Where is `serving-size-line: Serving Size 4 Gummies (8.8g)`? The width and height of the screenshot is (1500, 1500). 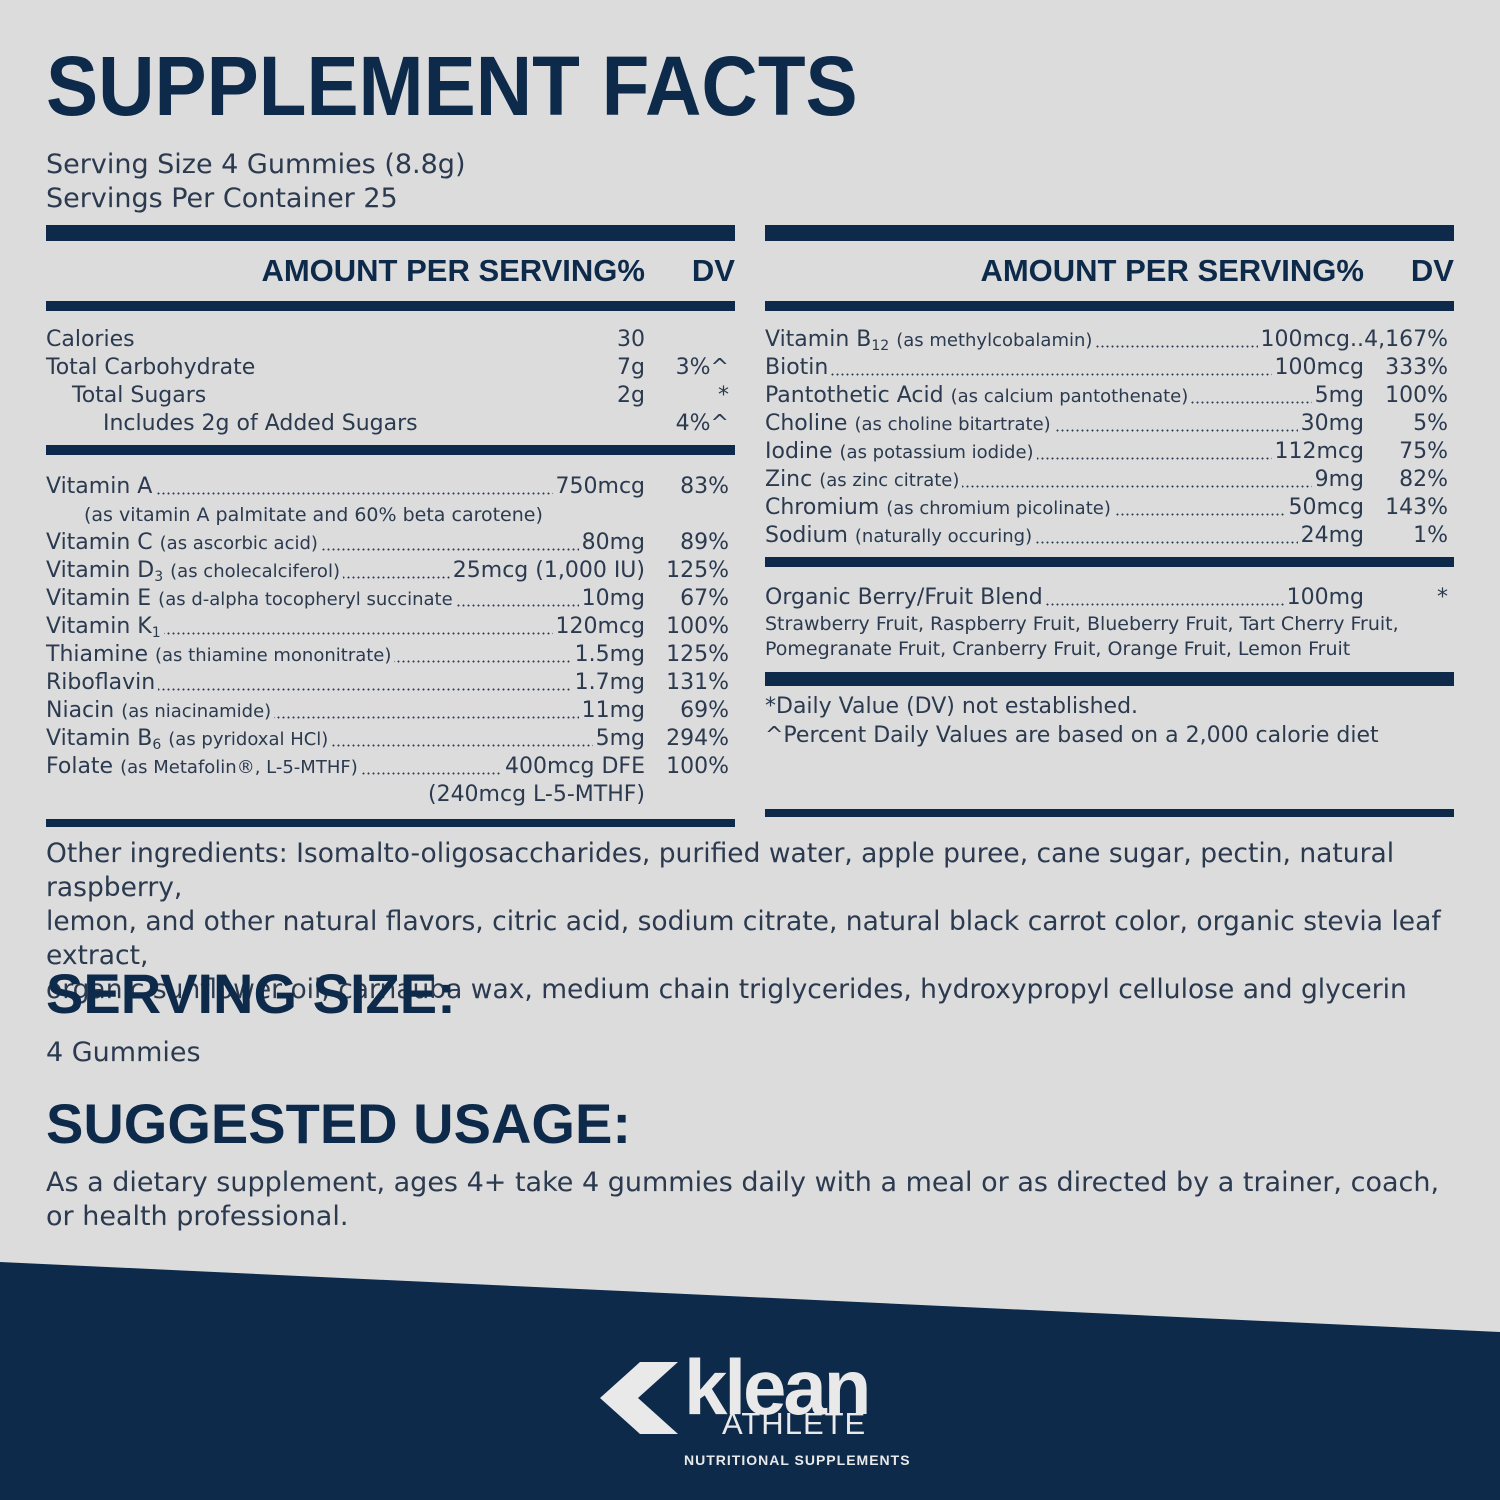 serving-size-line: Serving Size 4 Gummies (8.8g) is located at coordinates (256, 164).